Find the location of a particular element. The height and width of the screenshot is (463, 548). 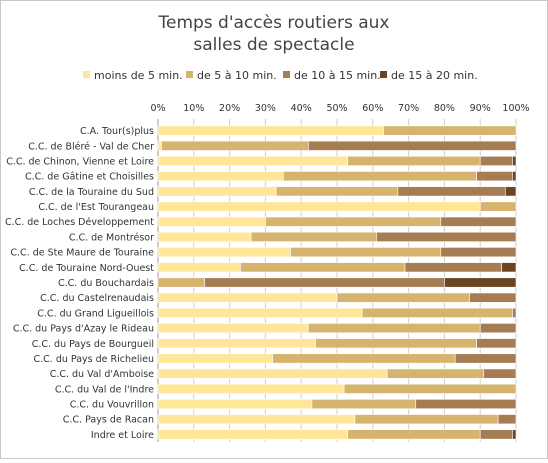

category-label: C.C. du Pays de Bourgueil is located at coordinates (93, 344).